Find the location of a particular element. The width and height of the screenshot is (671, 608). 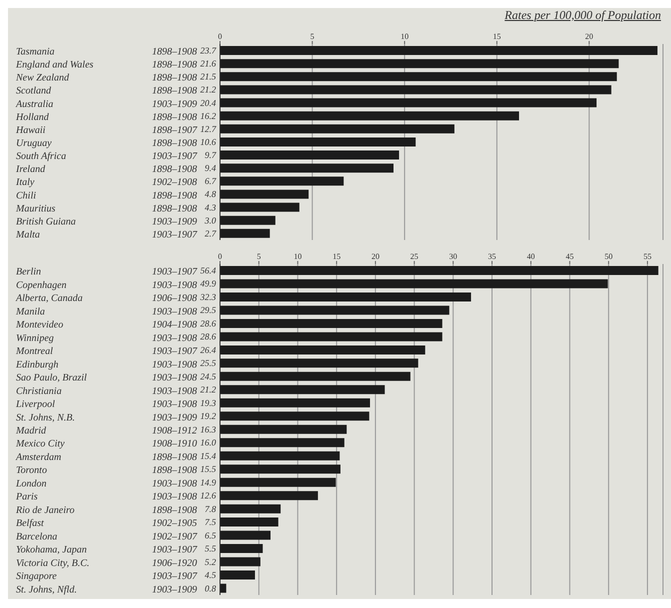

data-label: 19.3 is located at coordinates (208, 403).